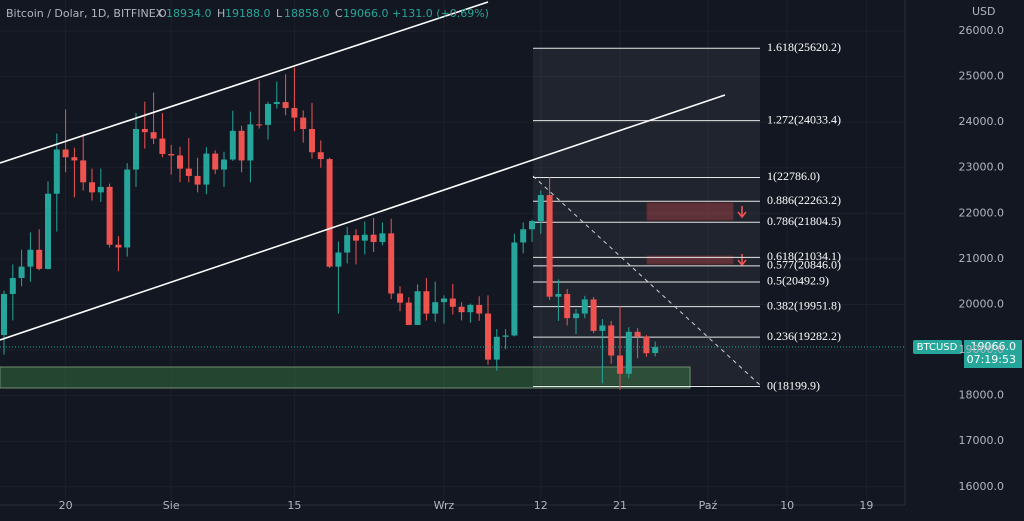  I want to click on fib-label: 0.5(20492.9), so click(798, 281).